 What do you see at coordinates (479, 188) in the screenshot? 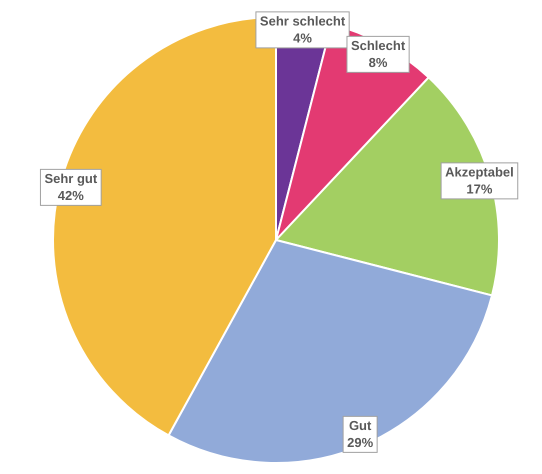
I see `data-label: 17%` at bounding box center [479, 188].